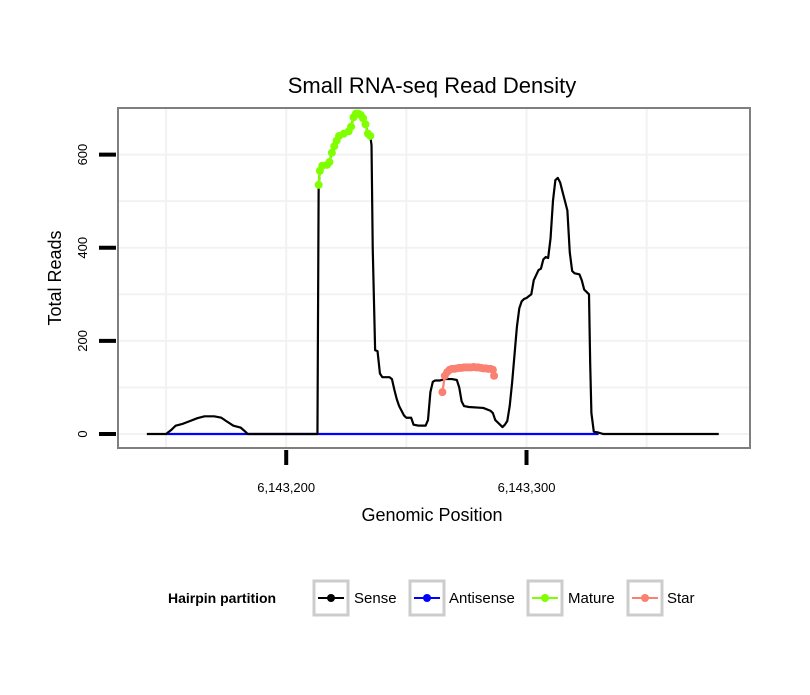 This screenshot has height=695, width=810. I want to click on y-tick-label: 0, so click(82, 433).